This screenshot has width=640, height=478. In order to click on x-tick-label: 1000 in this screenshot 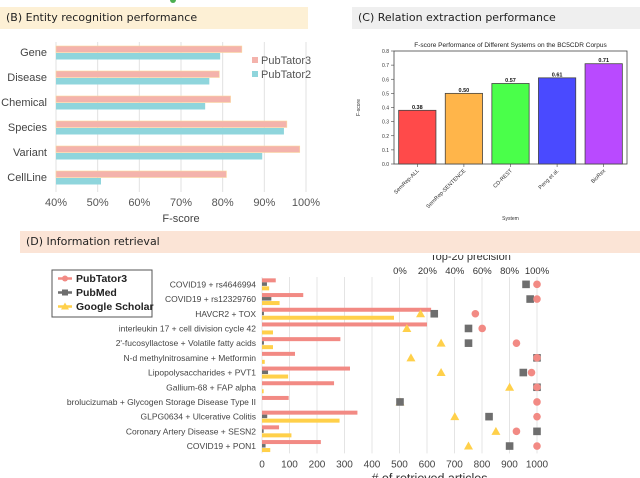, I will do `click(537, 464)`.